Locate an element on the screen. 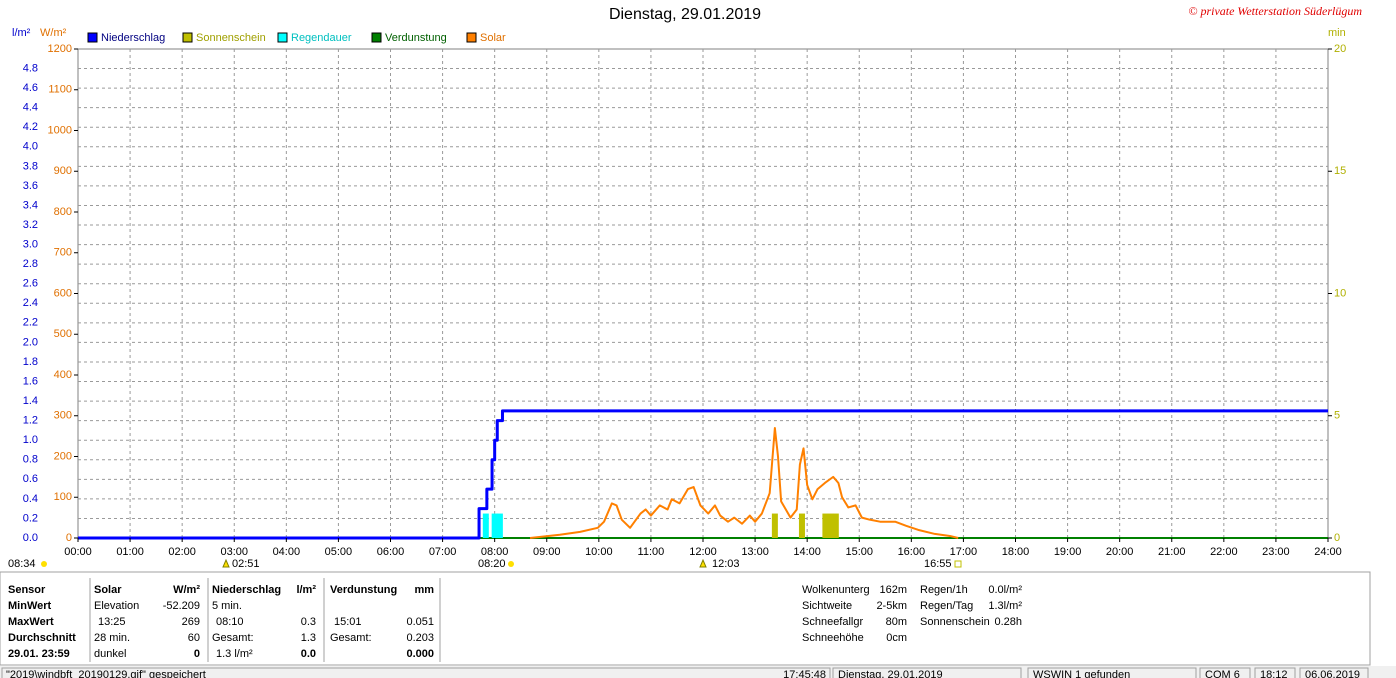  status-text: Dienstag, 29.01.2019 is located at coordinates (890, 673).